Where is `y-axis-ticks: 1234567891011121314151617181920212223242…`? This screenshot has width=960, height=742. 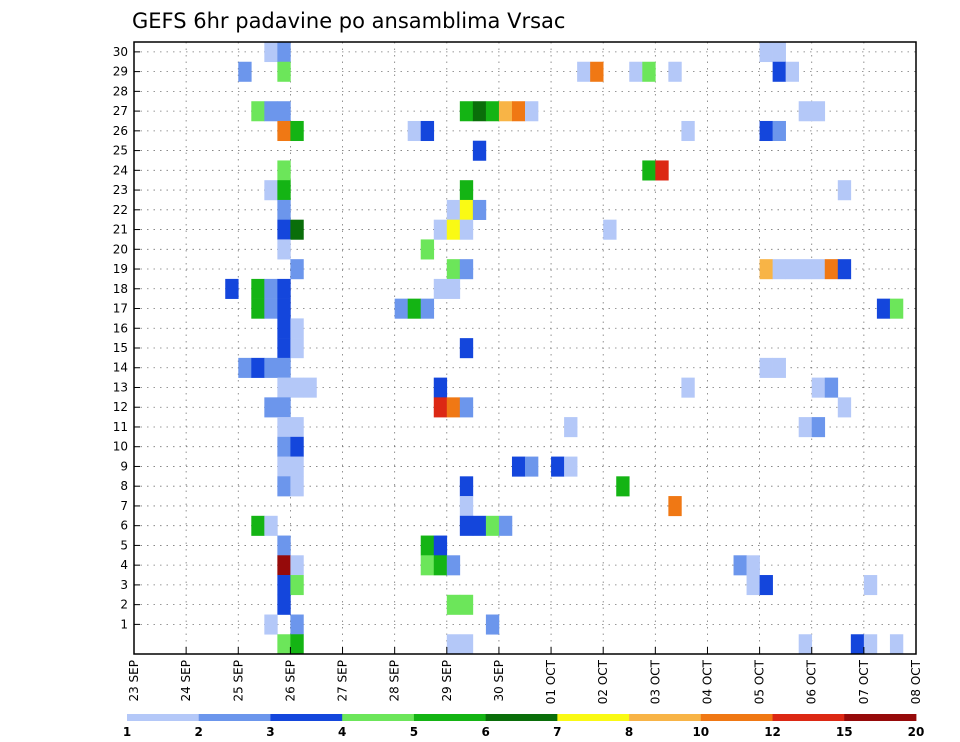
y-axis-ticks: 1234567891011121314151617181920212223242… is located at coordinates (126, 338).